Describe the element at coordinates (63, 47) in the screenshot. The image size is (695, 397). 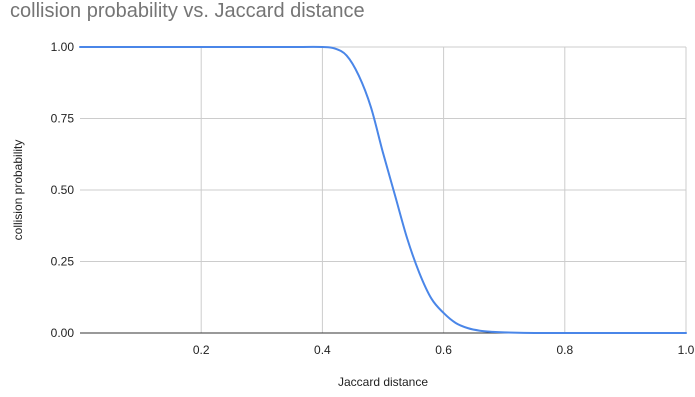
I see `y-tick-label-4: 1.00` at that location.